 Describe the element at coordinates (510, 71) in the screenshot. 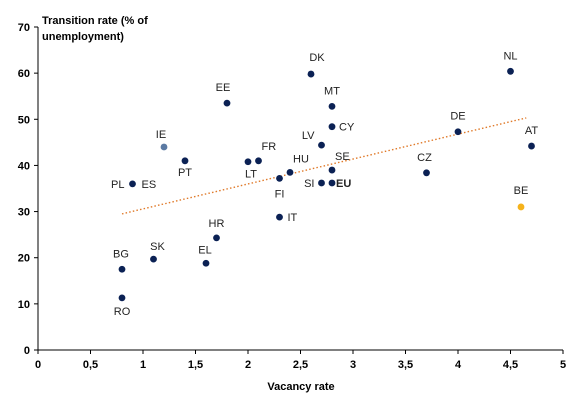

I see `point-nl` at that location.